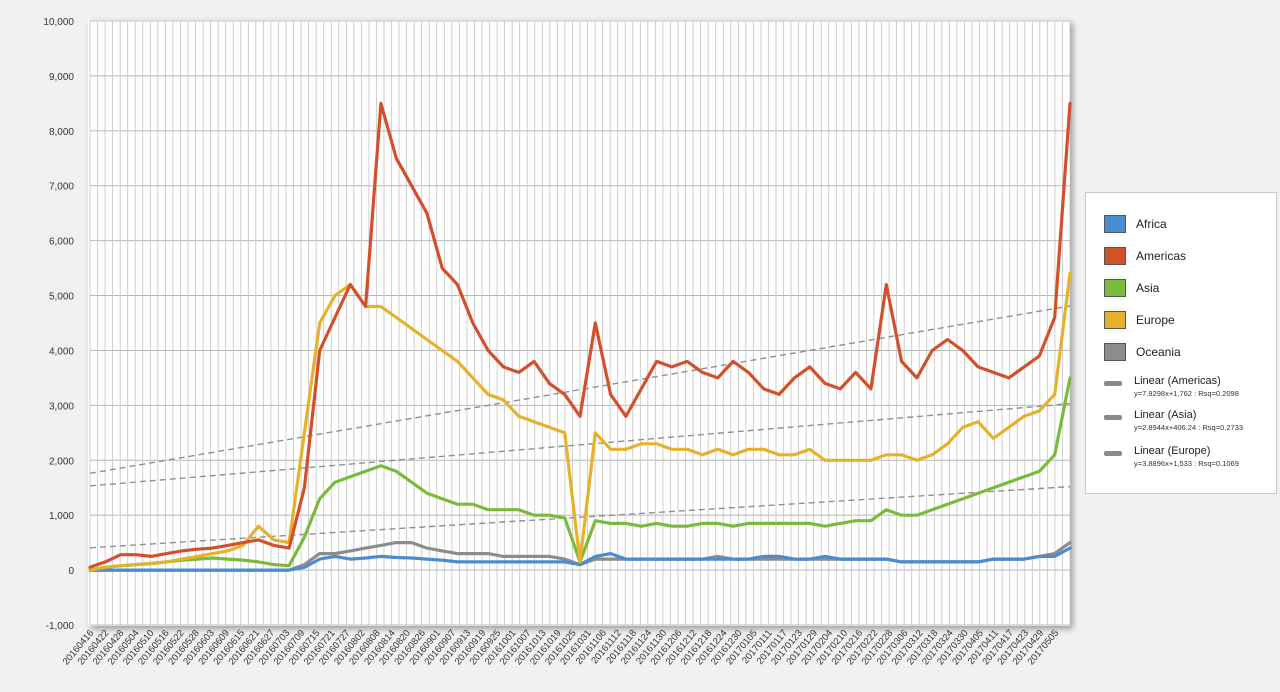 This screenshot has height=692, width=1280. What do you see at coordinates (580, 559) in the screenshot?
I see `series-line-africa` at bounding box center [580, 559].